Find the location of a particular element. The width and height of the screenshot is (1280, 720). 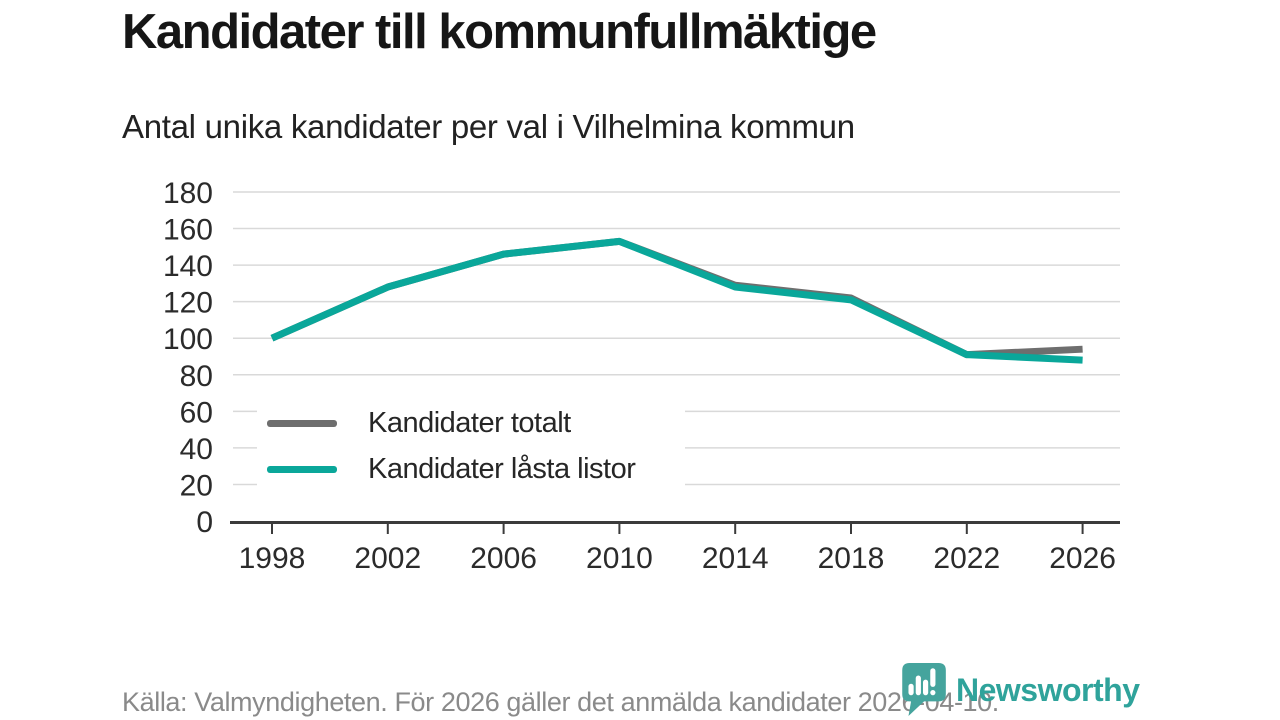

y-tick-label: 0 is located at coordinates (204, 522).